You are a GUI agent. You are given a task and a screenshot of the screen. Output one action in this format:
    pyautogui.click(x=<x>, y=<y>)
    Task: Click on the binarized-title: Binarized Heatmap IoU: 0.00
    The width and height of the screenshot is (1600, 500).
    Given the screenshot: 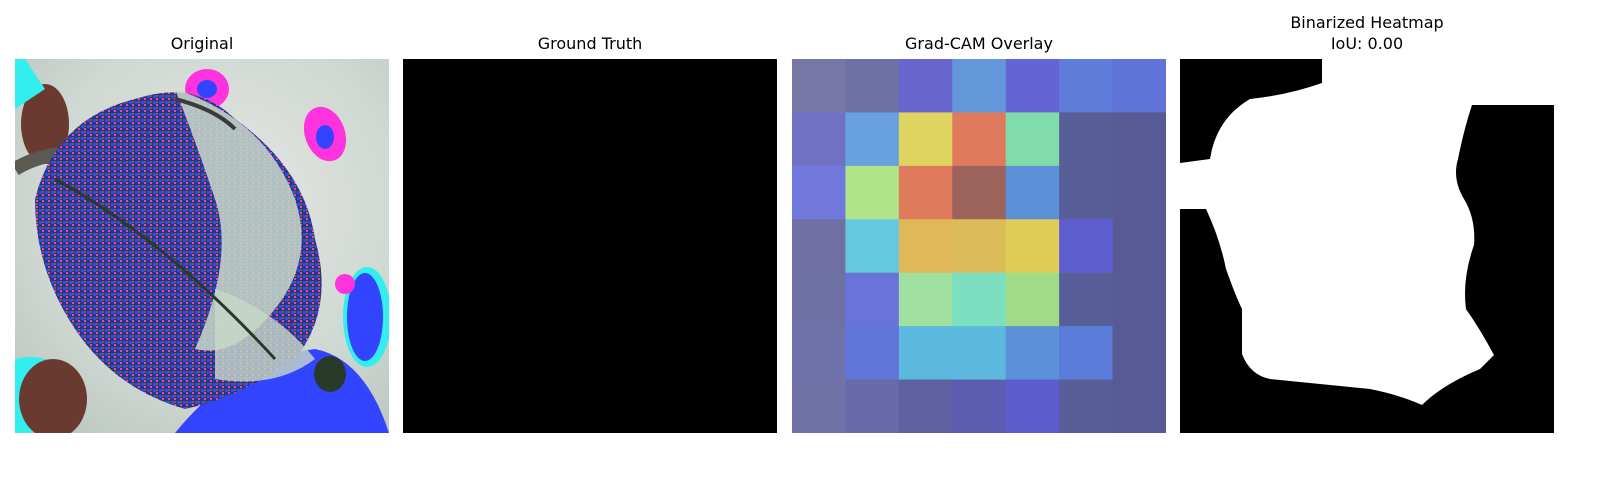 What is the action you would take?
    pyautogui.click(x=1367, y=33)
    